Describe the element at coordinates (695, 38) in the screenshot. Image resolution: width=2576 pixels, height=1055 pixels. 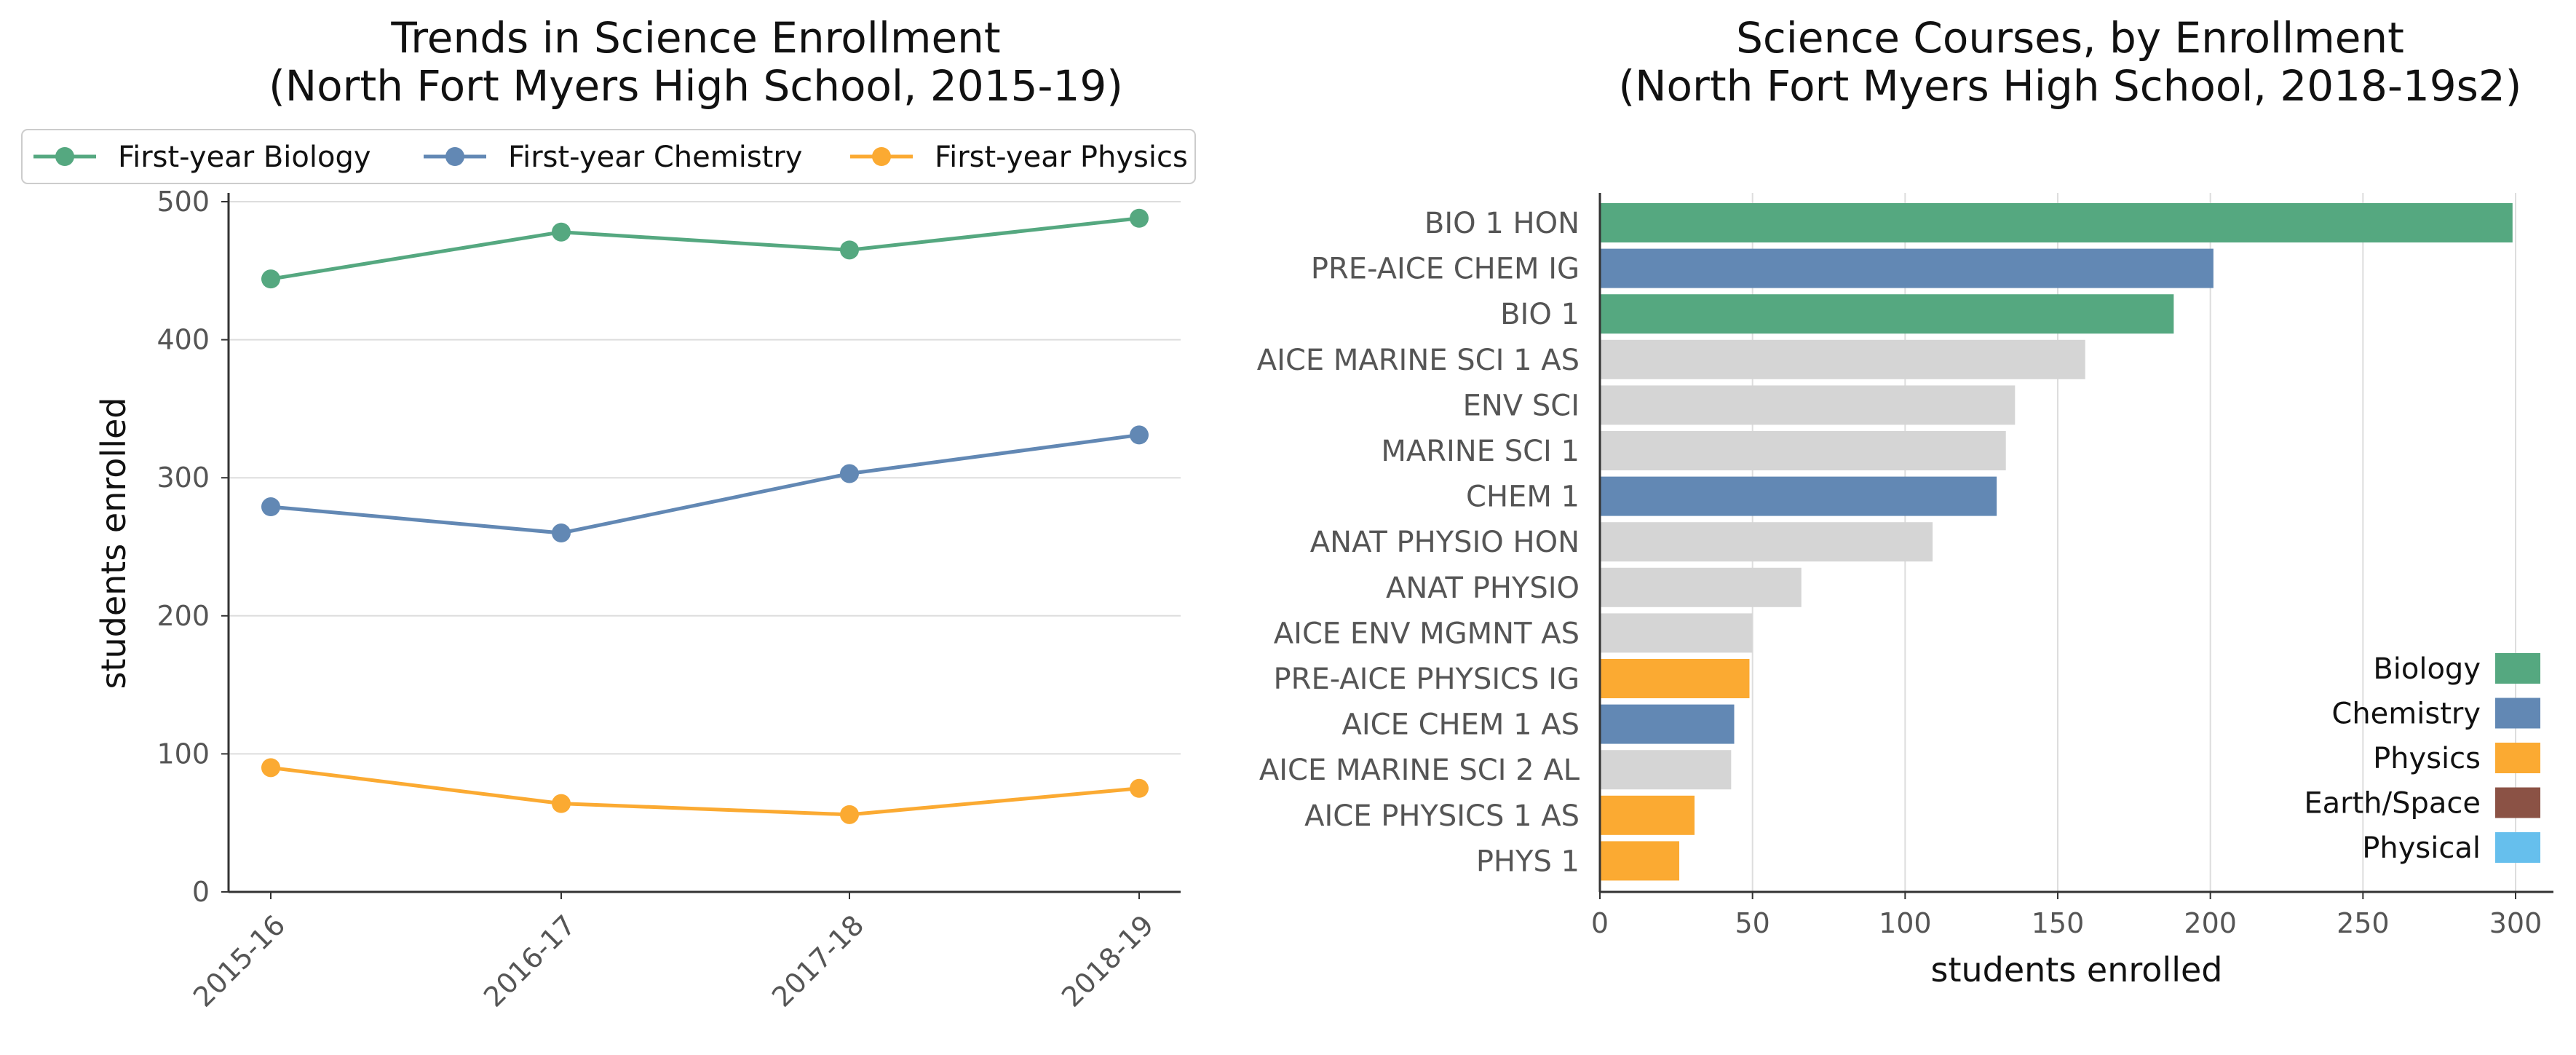
I see `line-chart-title: Trends in Science Enrollment` at that location.